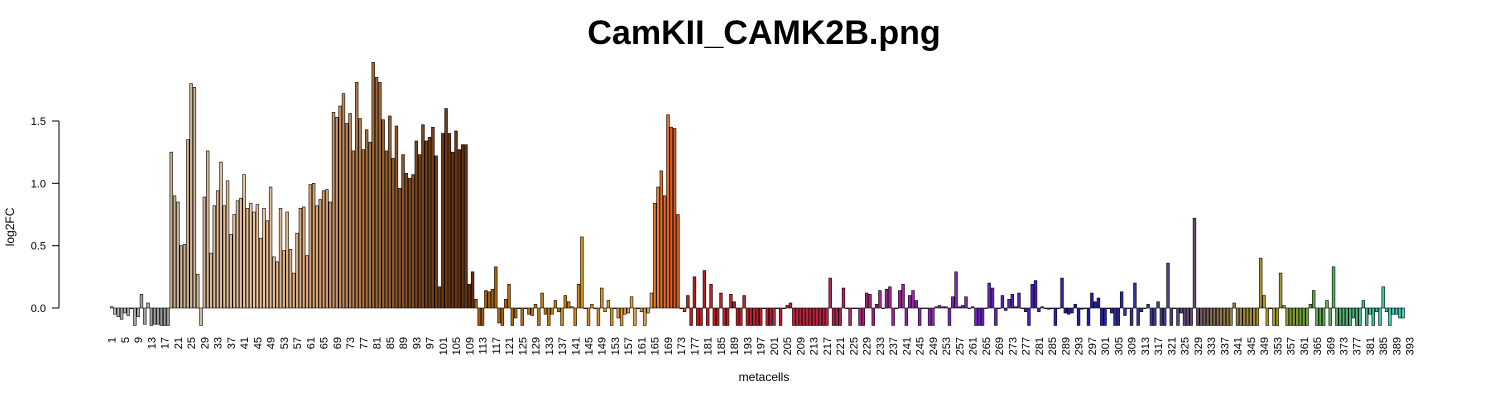 The image size is (1500, 400). What do you see at coordinates (788, 346) in the screenshot?
I see `x-tick-label: 205` at bounding box center [788, 346].